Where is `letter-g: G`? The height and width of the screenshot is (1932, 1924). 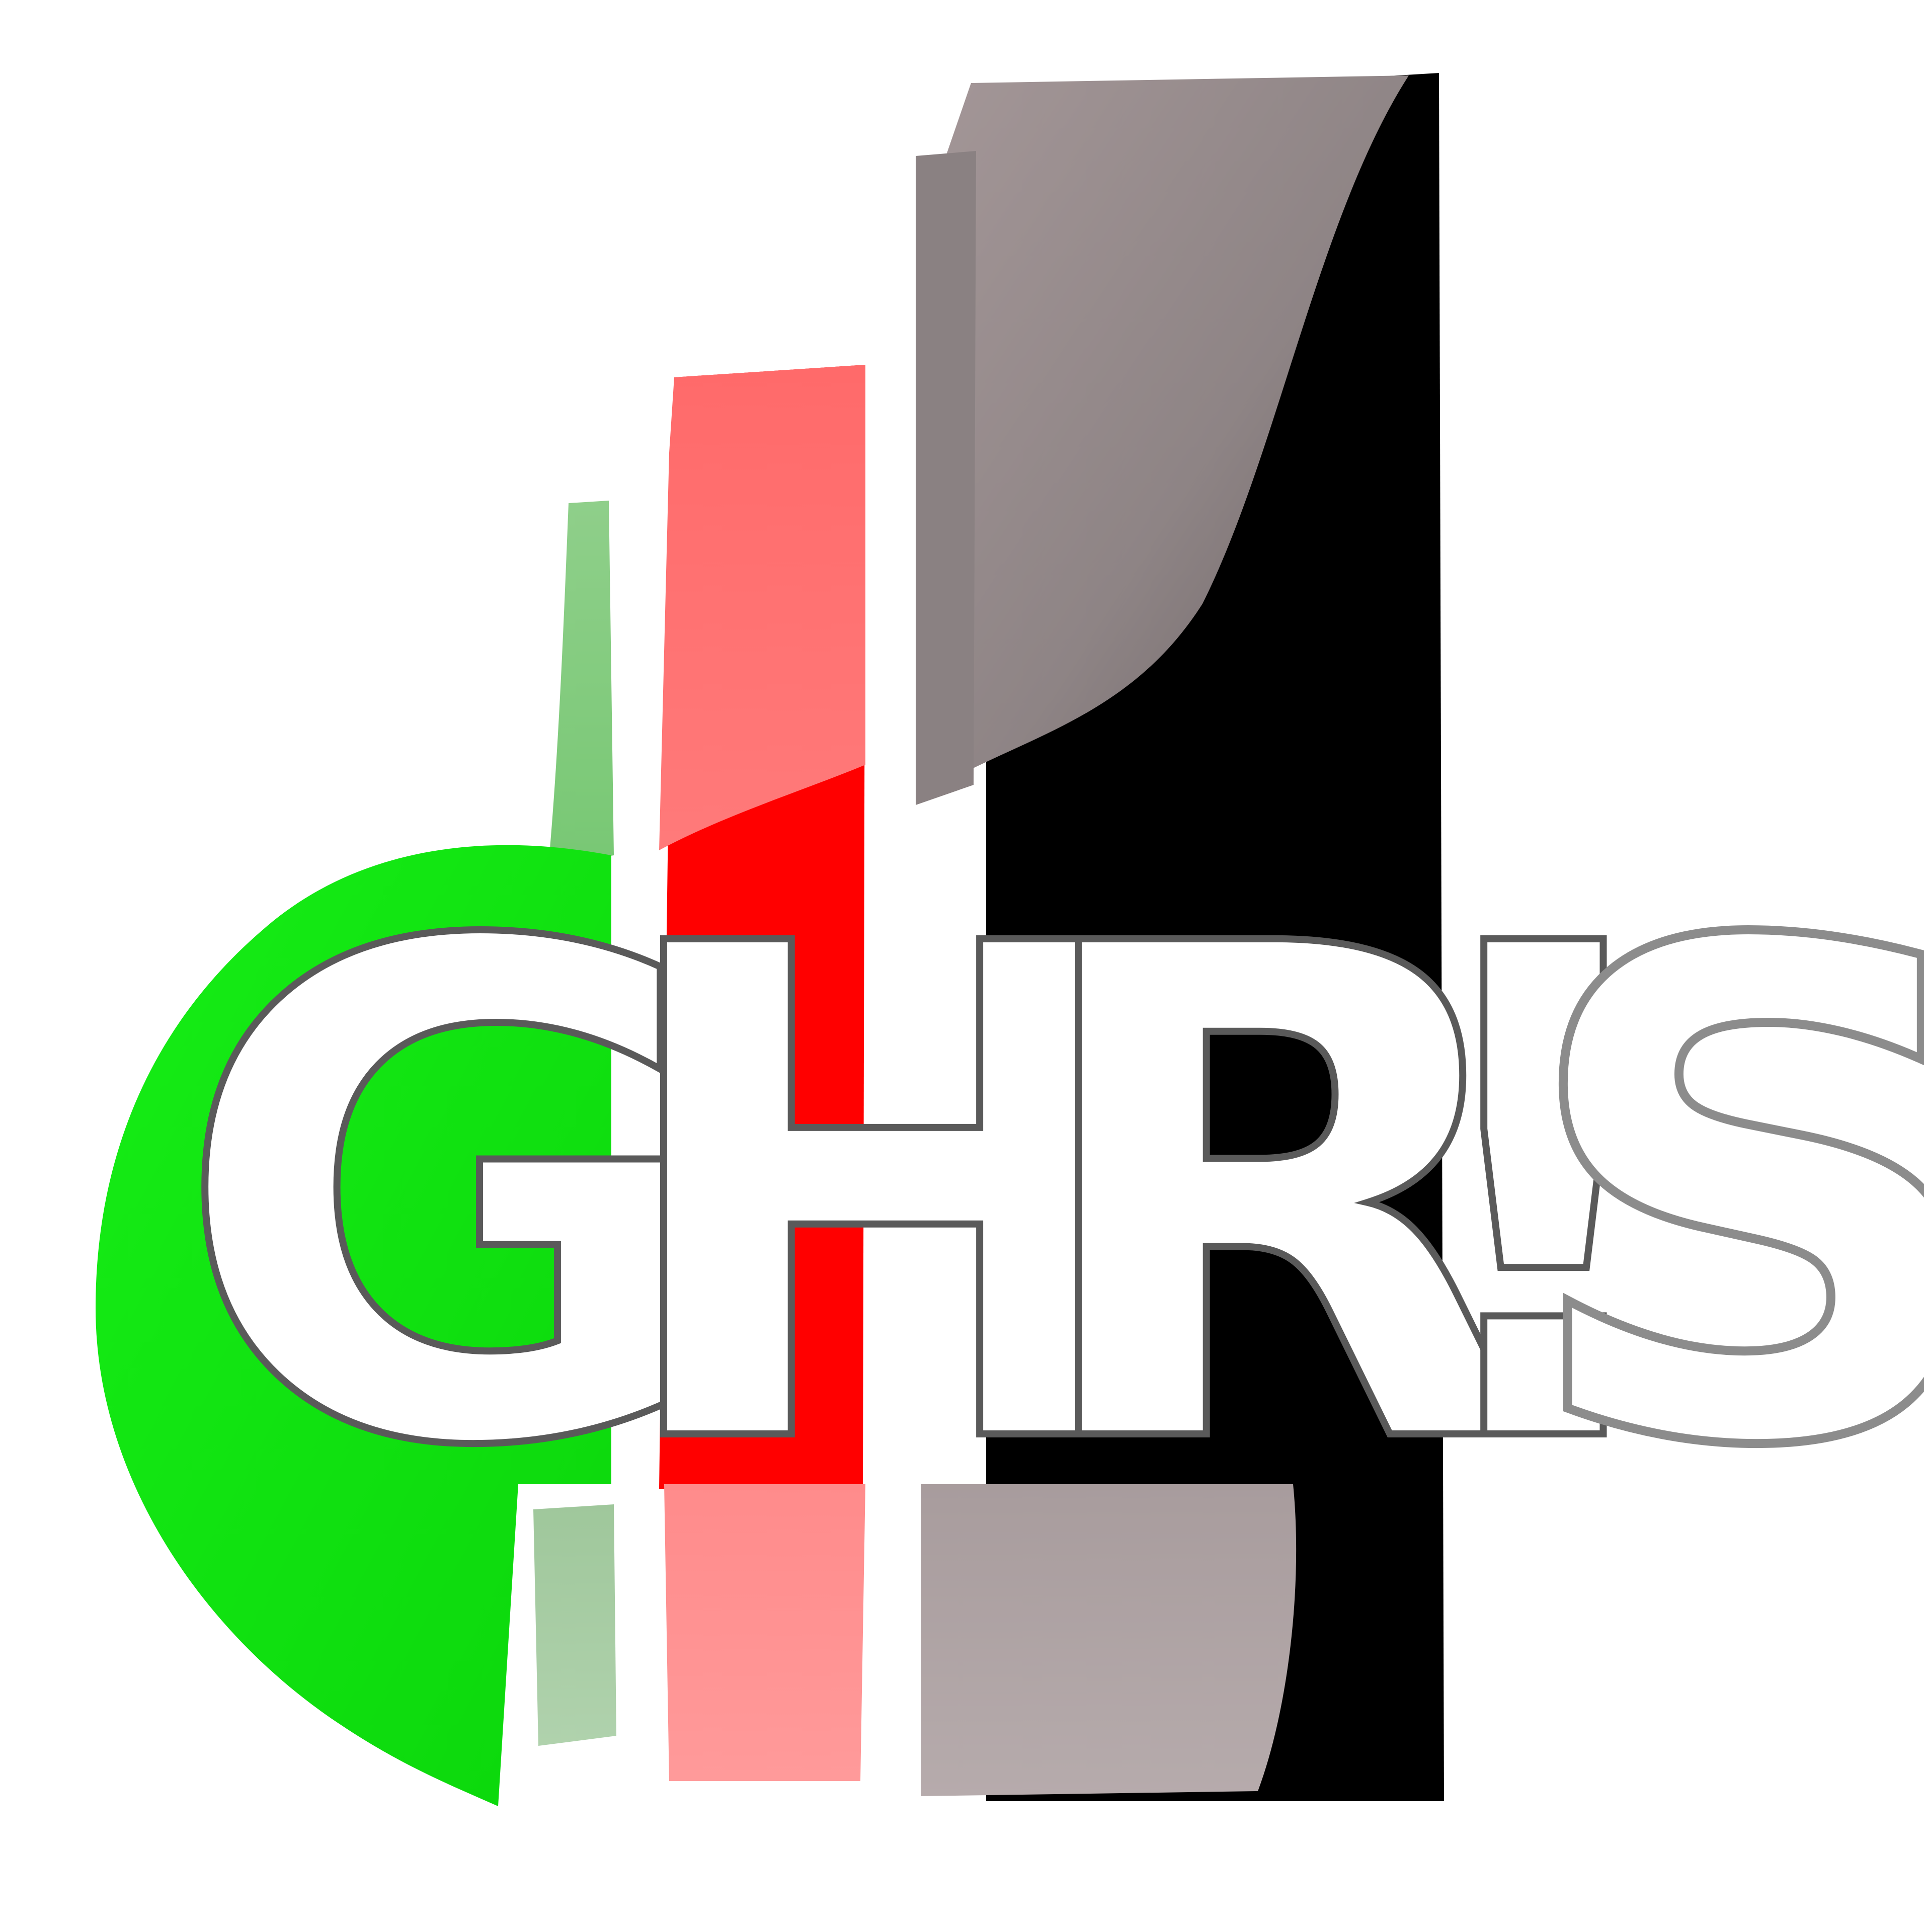 letter-g: G is located at coordinates (450, 1199).